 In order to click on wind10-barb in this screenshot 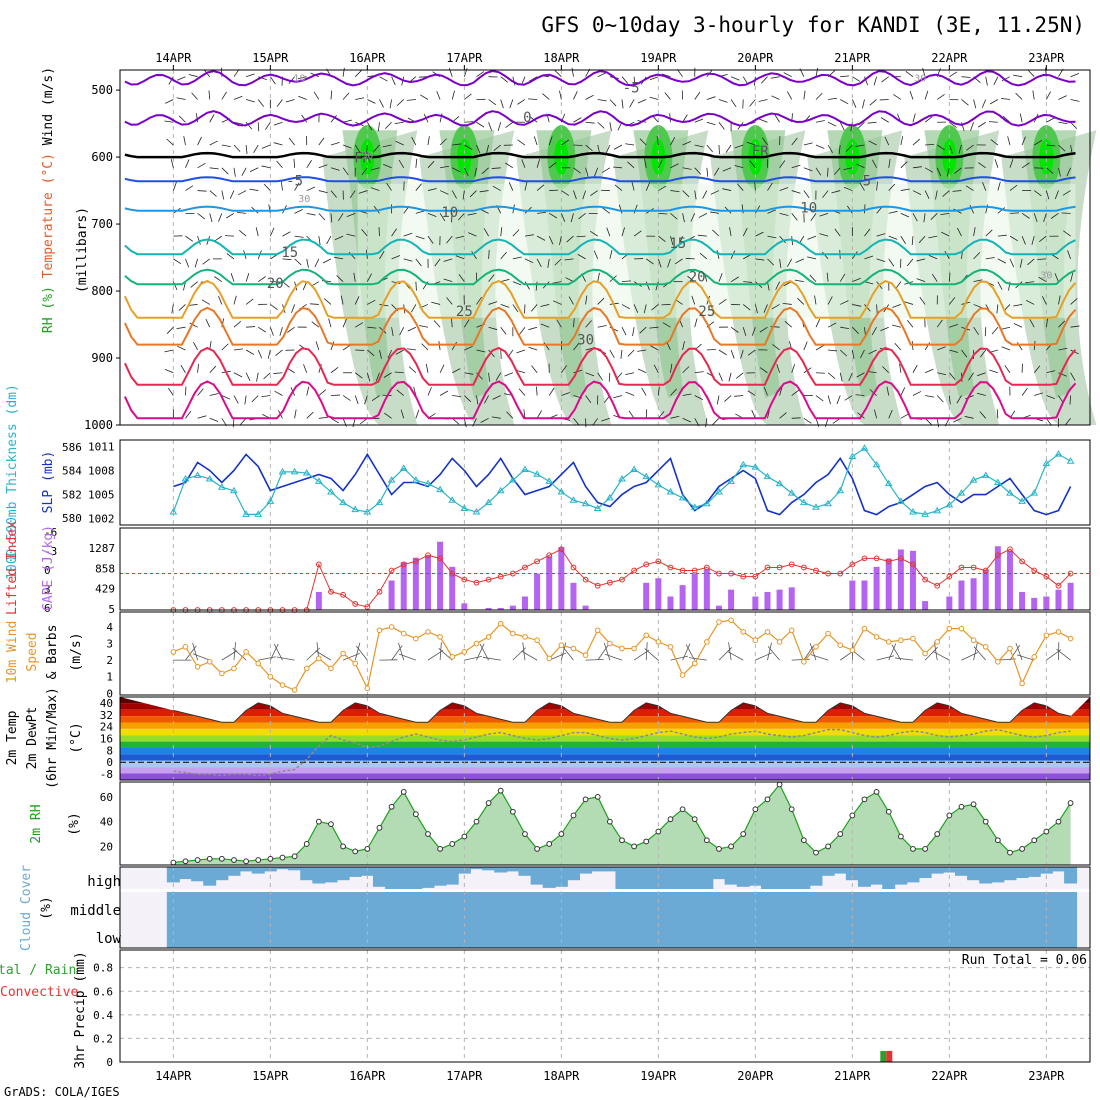, I will do `click(567, 653)`.